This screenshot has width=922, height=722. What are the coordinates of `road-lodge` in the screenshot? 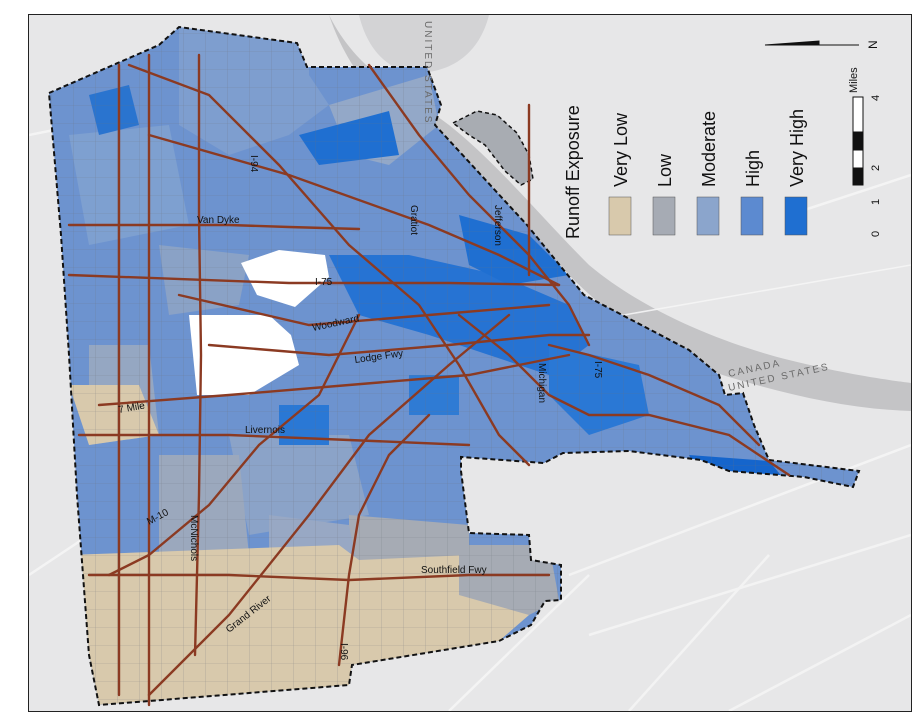 It's located at (399, 345).